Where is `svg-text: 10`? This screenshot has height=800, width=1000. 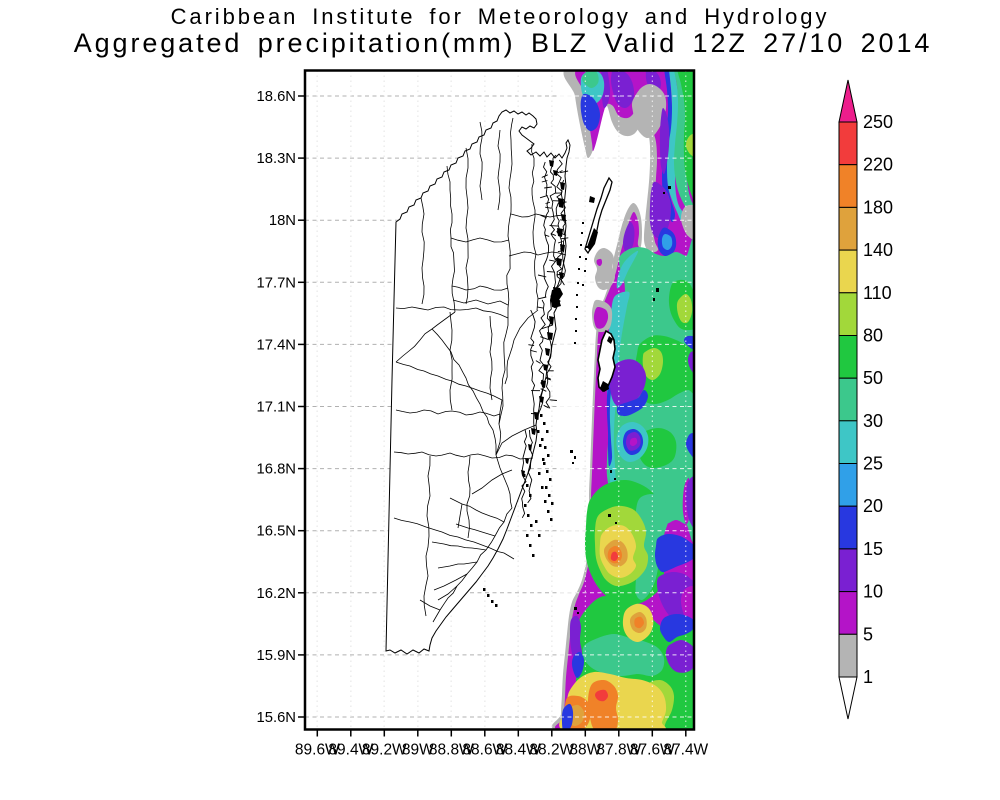 svg-text: 10 is located at coordinates (873, 592).